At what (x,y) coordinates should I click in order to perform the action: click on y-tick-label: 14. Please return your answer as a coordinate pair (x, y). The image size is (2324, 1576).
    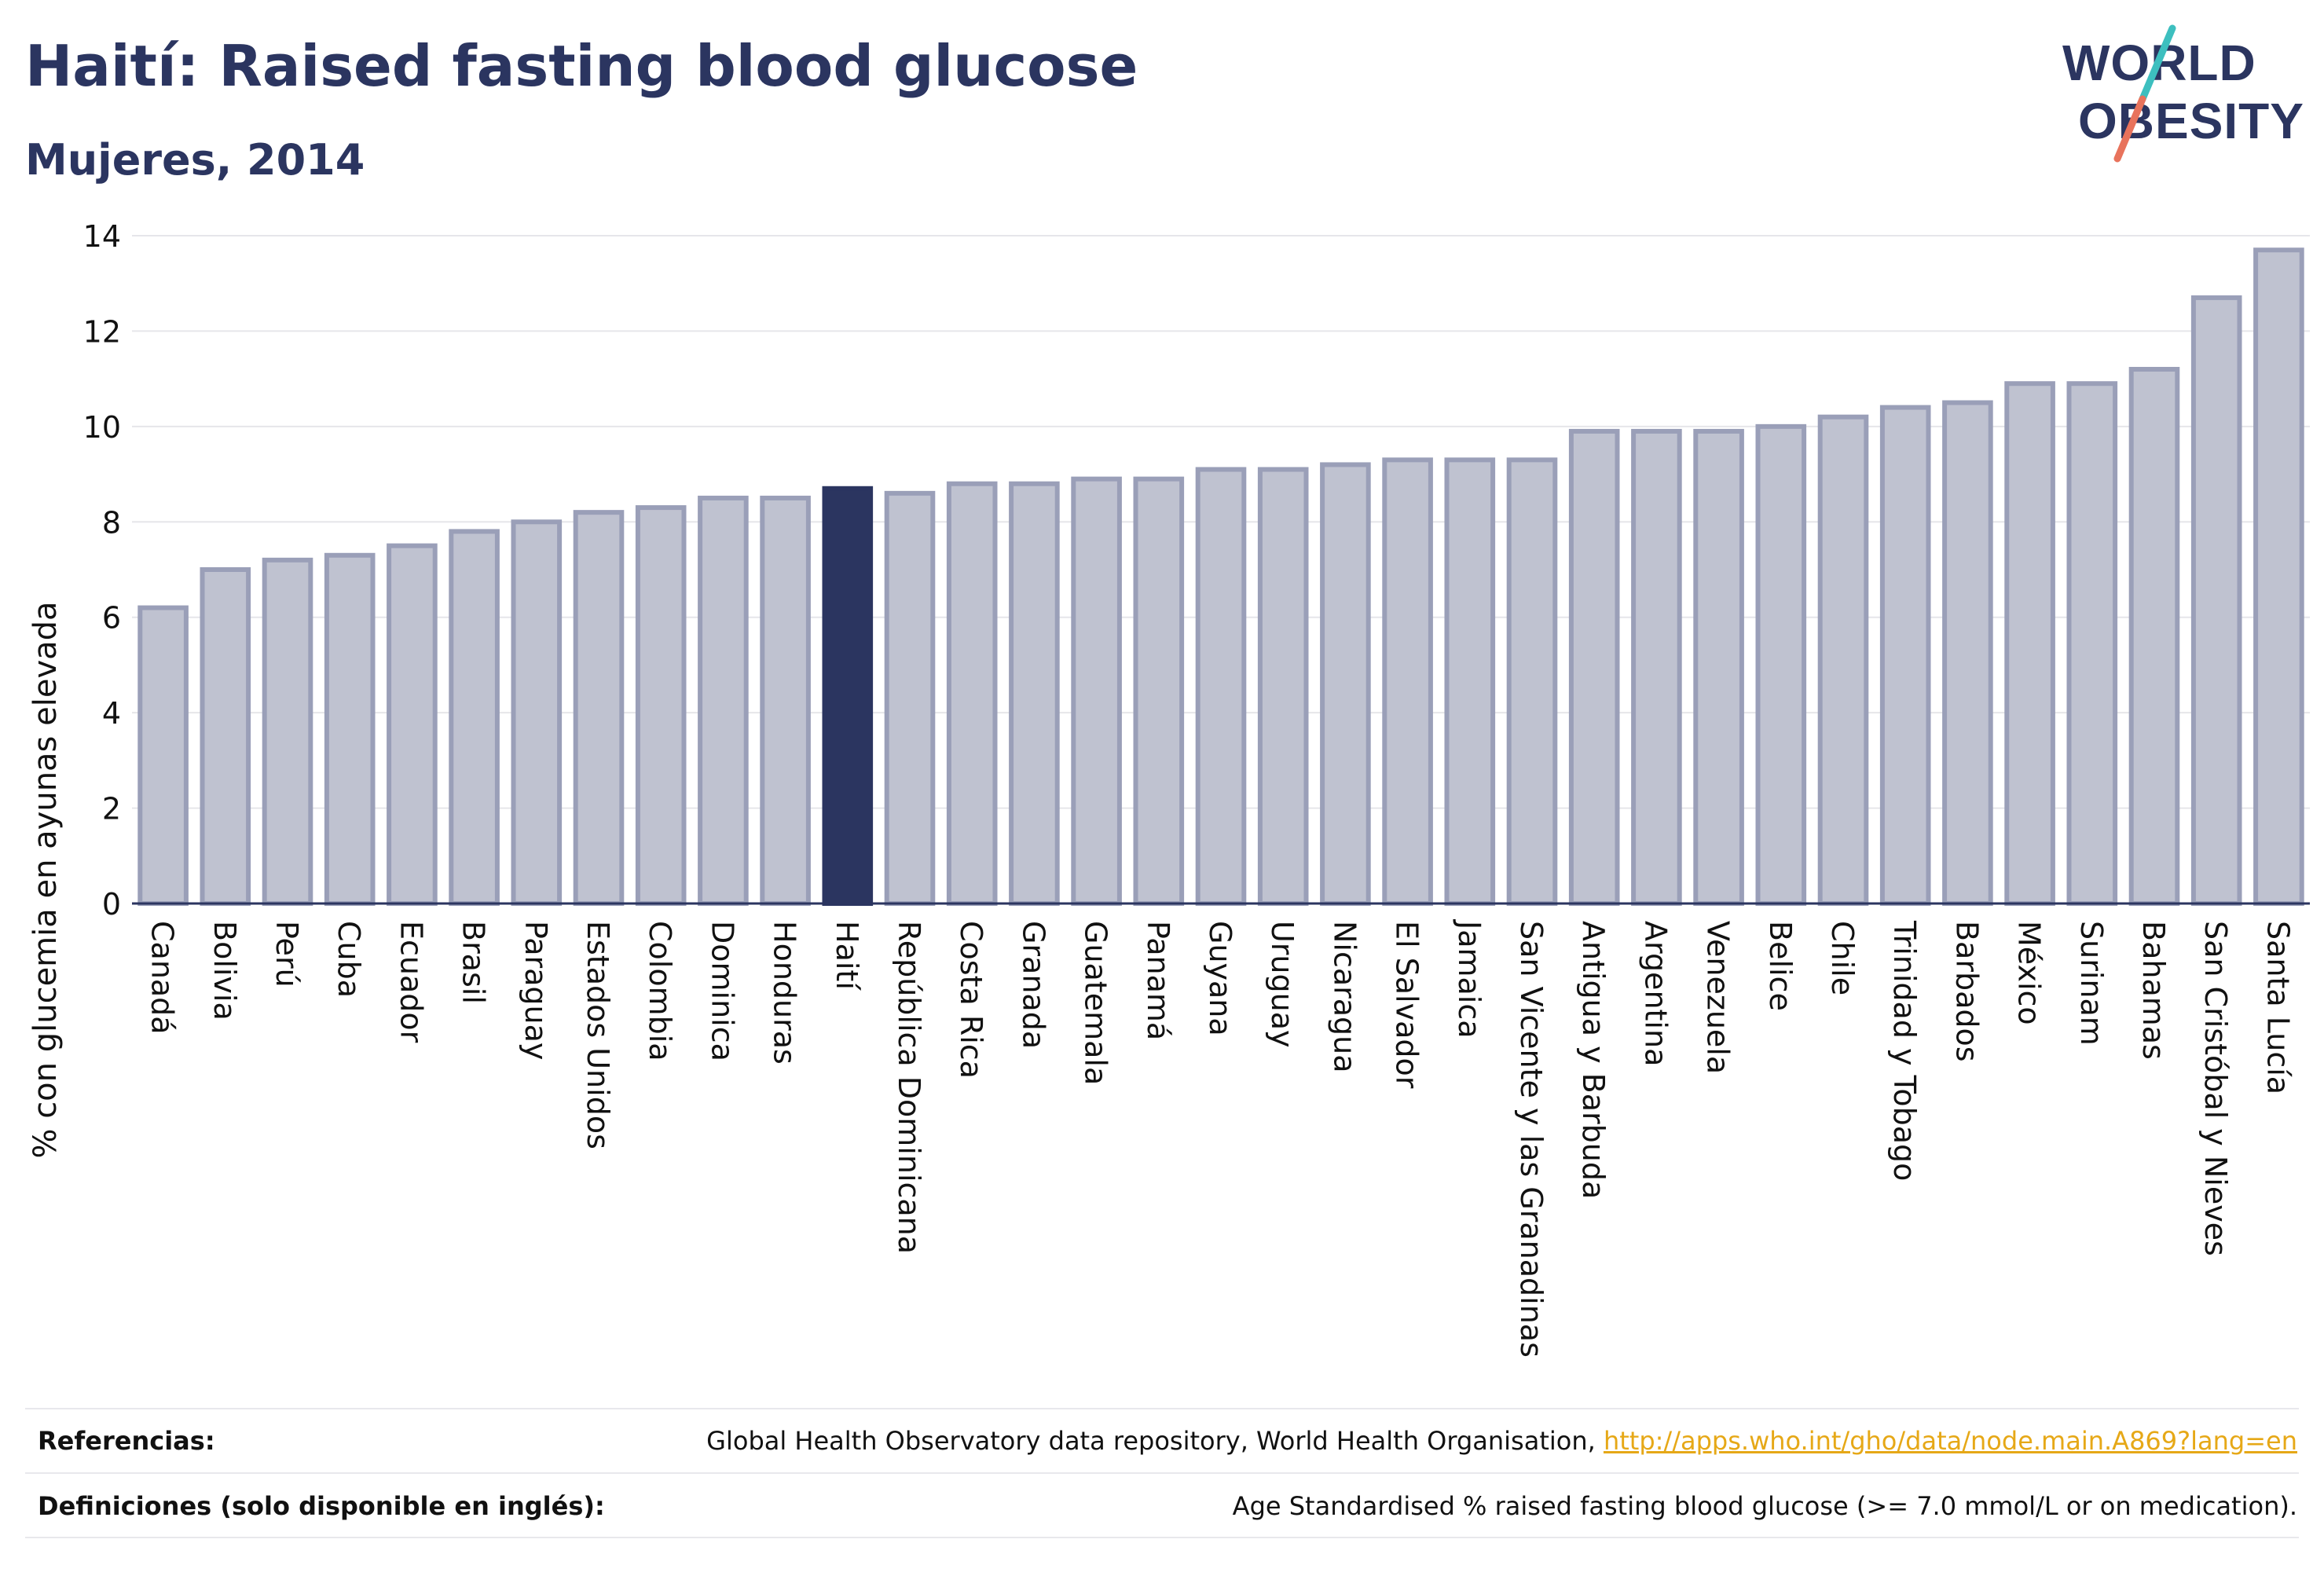
    Looking at the image, I should click on (102, 236).